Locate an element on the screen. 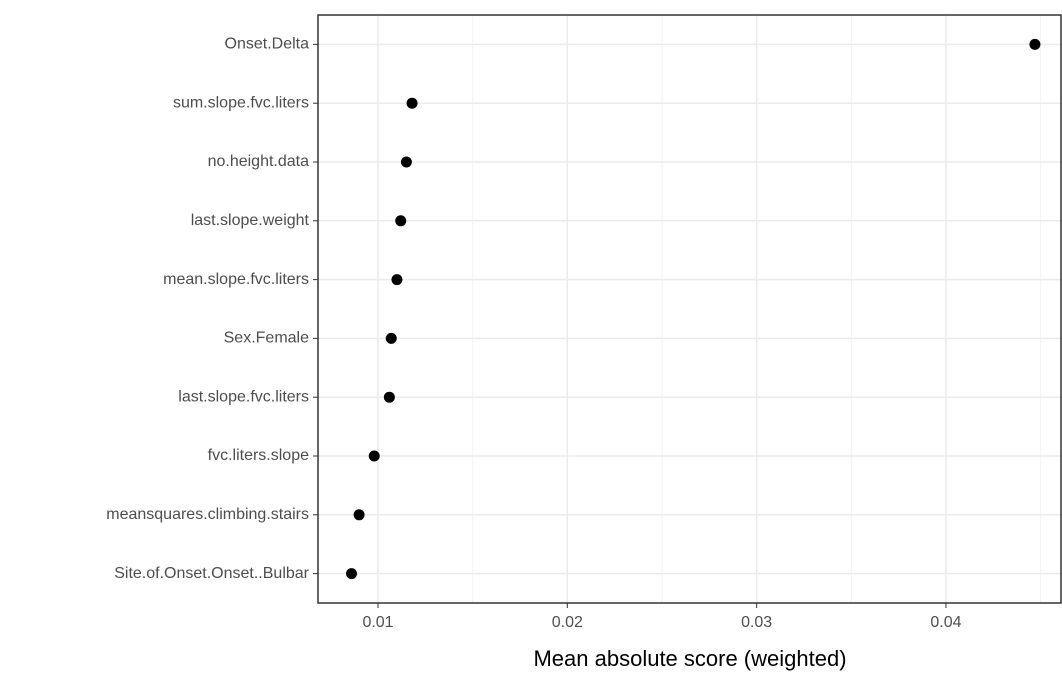 The width and height of the screenshot is (1062, 675). y-tick-label: mean.slope.fvc.liters is located at coordinates (236, 279).